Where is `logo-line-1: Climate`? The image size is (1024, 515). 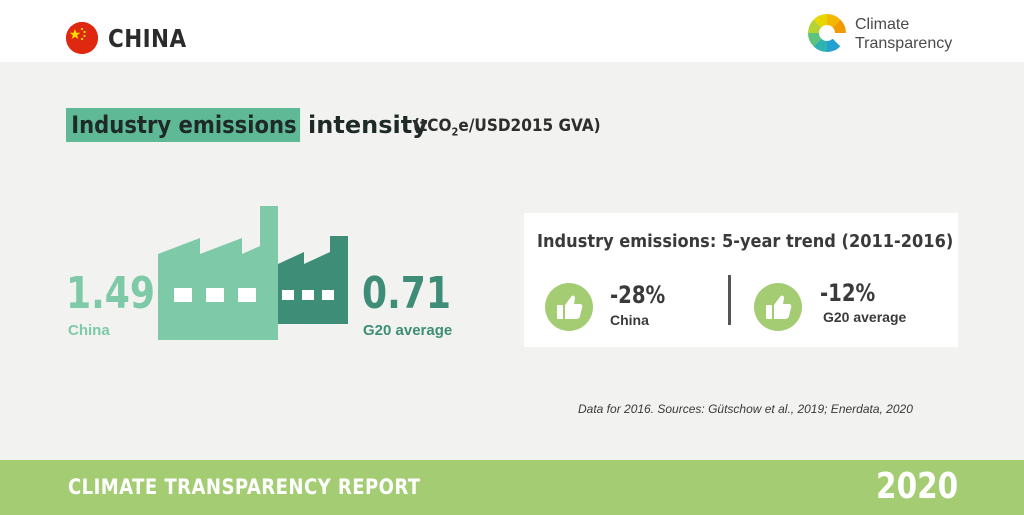 logo-line-1: Climate is located at coordinates (882, 24).